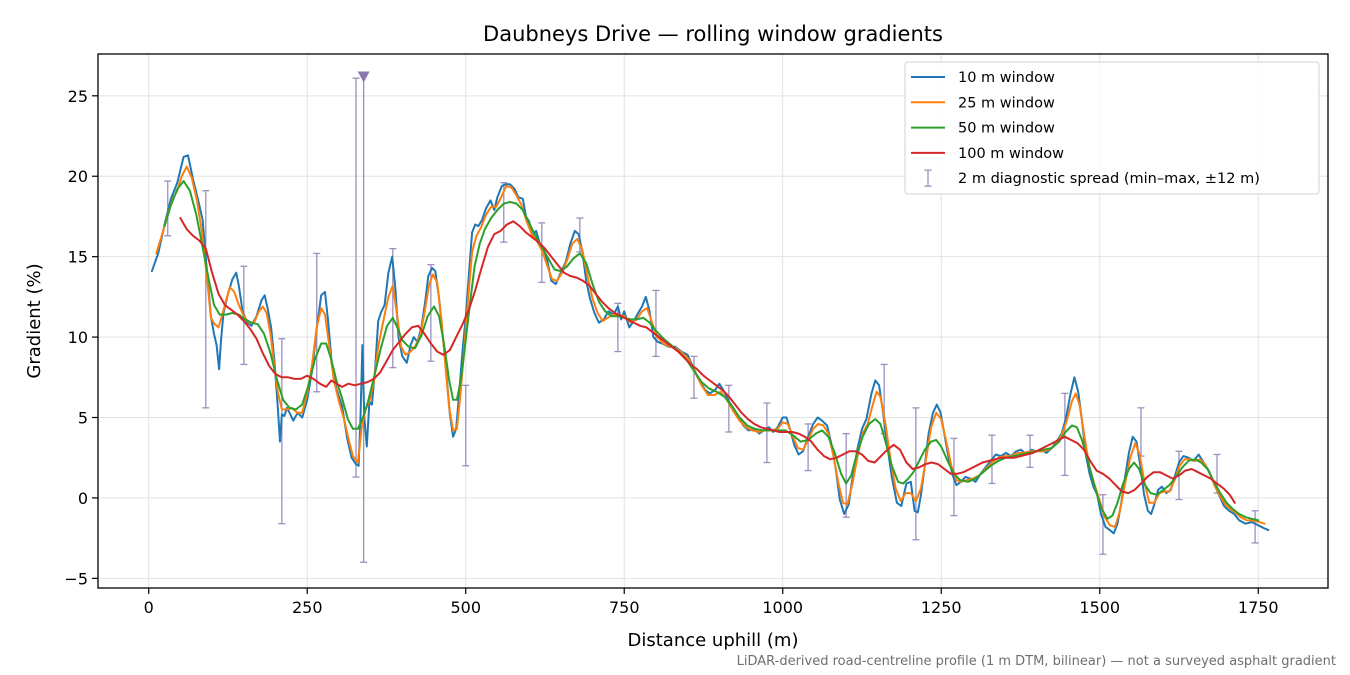 The image size is (1350, 675). What do you see at coordinates (307, 607) in the screenshot?
I see `x-tick-label: 250` at bounding box center [307, 607].